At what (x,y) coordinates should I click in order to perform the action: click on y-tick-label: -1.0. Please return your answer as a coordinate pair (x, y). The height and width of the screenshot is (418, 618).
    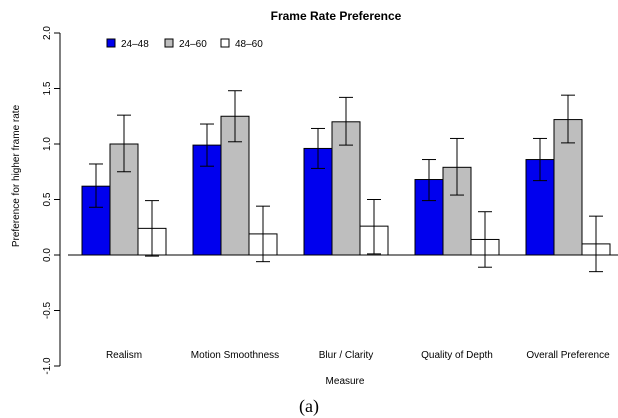
    Looking at the image, I should click on (47, 366).